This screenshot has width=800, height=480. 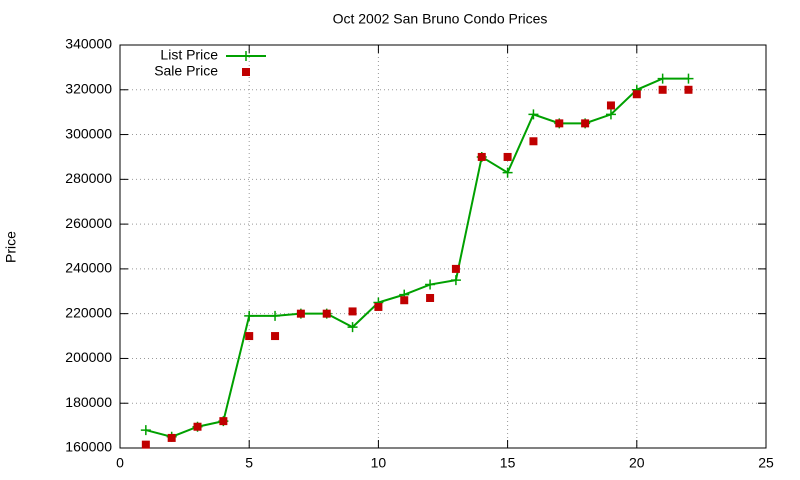 I want to click on chart-title: Oct 2002 San Bruno Condo Prices, so click(x=440, y=19).